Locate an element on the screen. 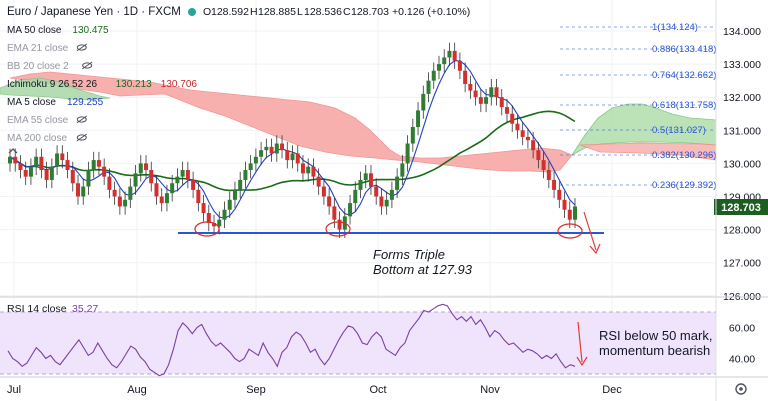 This screenshot has height=401, width=768. last-price-badge is located at coordinates (741, 207).